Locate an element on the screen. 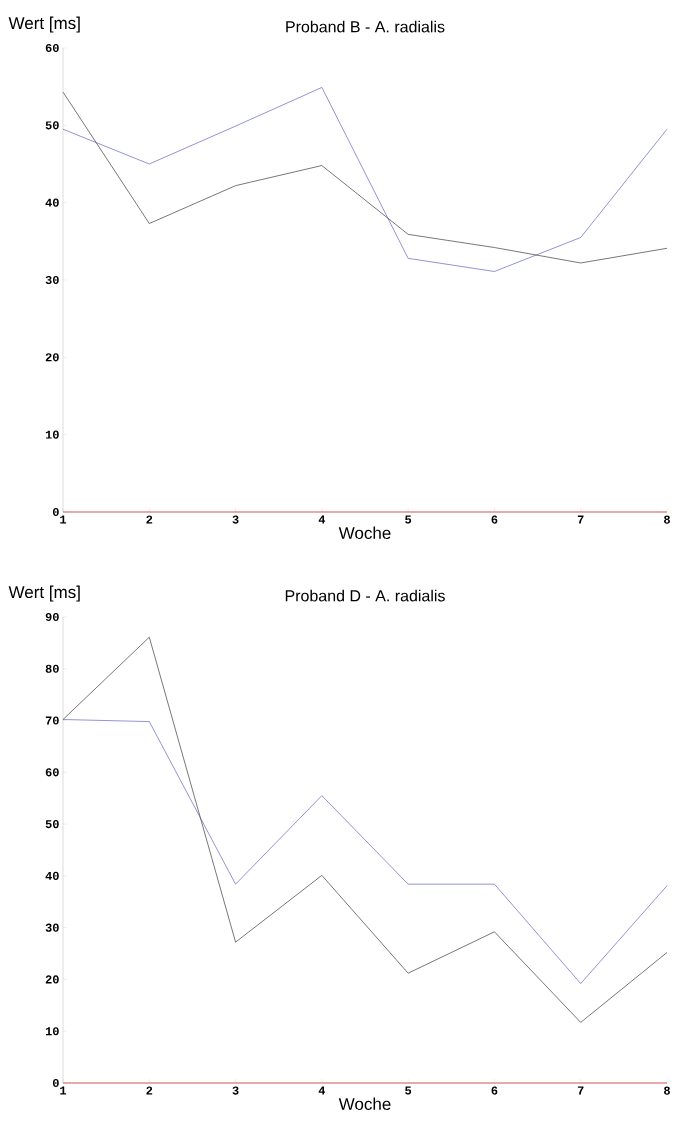 This screenshot has width=676, height=1132. y-tick-label: 90 is located at coordinates (52, 617).